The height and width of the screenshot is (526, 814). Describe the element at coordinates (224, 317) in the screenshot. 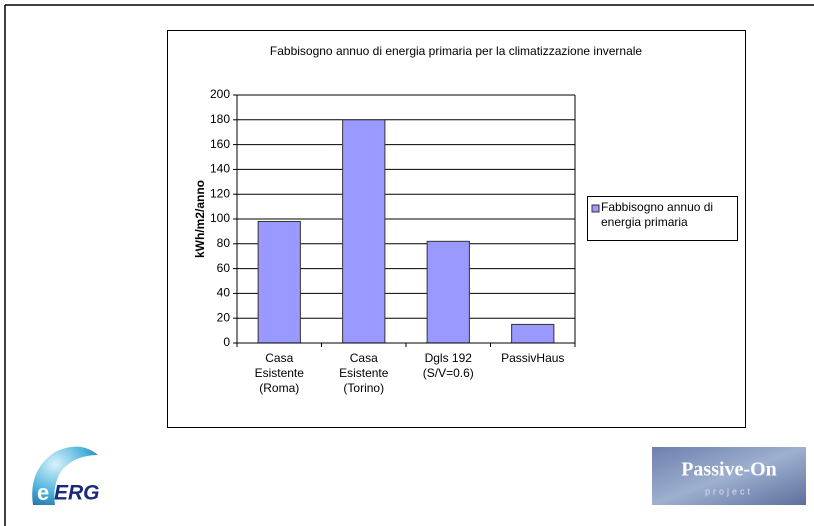

I see `y-tick-label: 20` at that location.